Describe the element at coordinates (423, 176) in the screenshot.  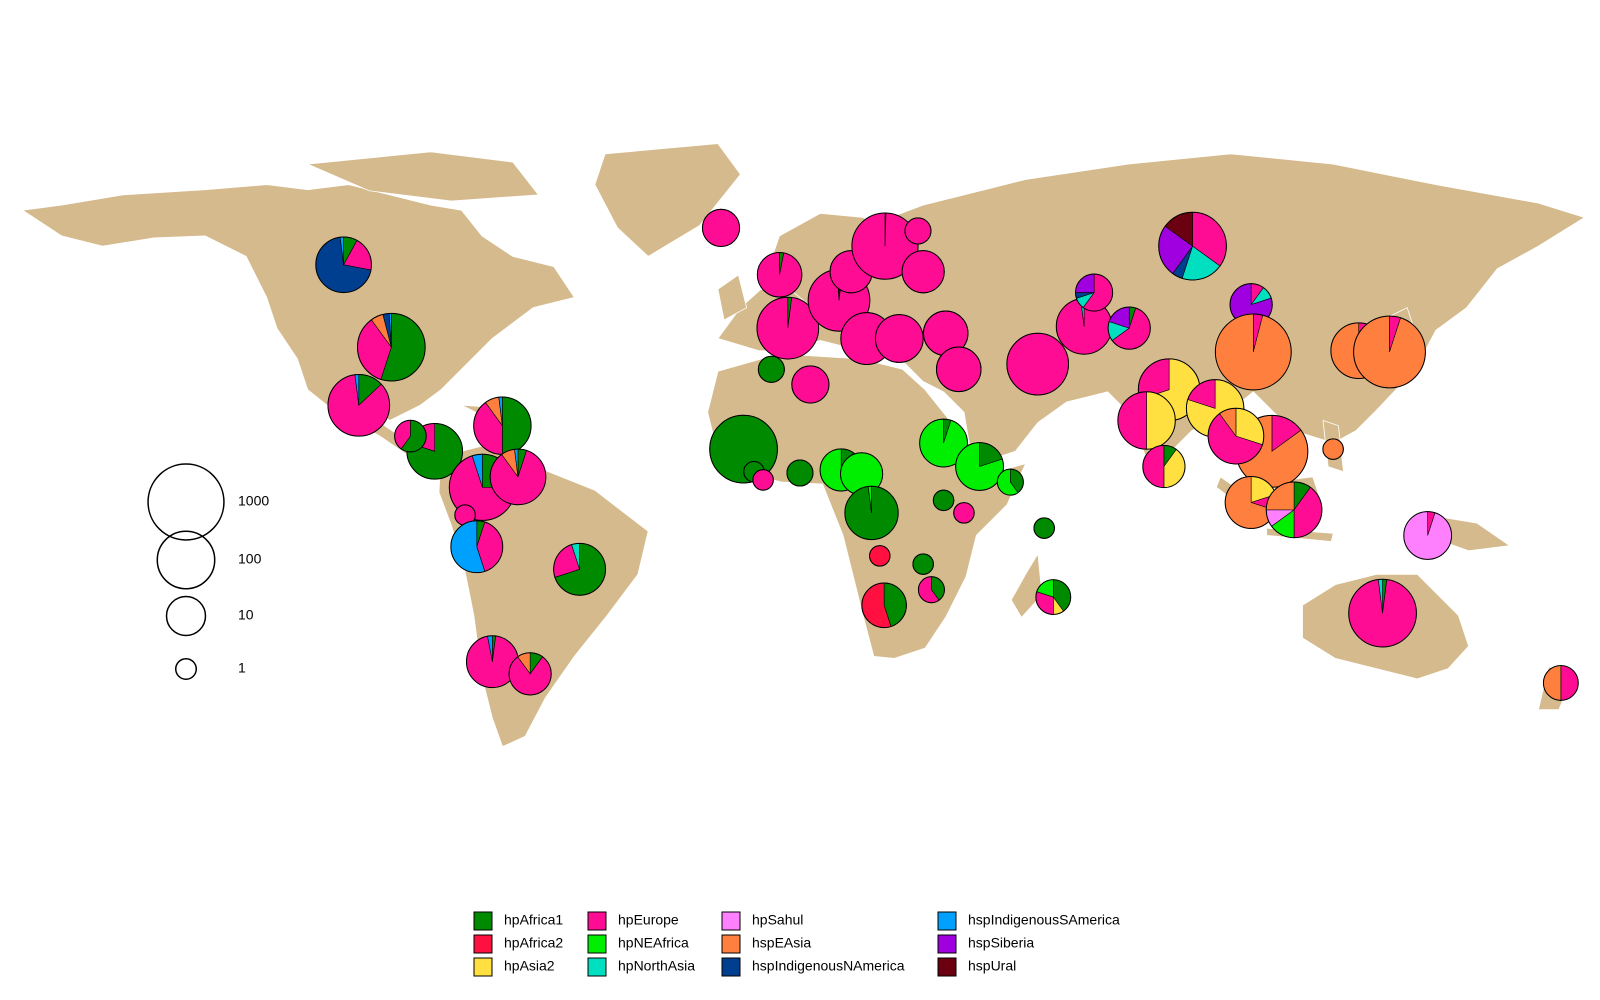
I see `arctic-islands` at that location.